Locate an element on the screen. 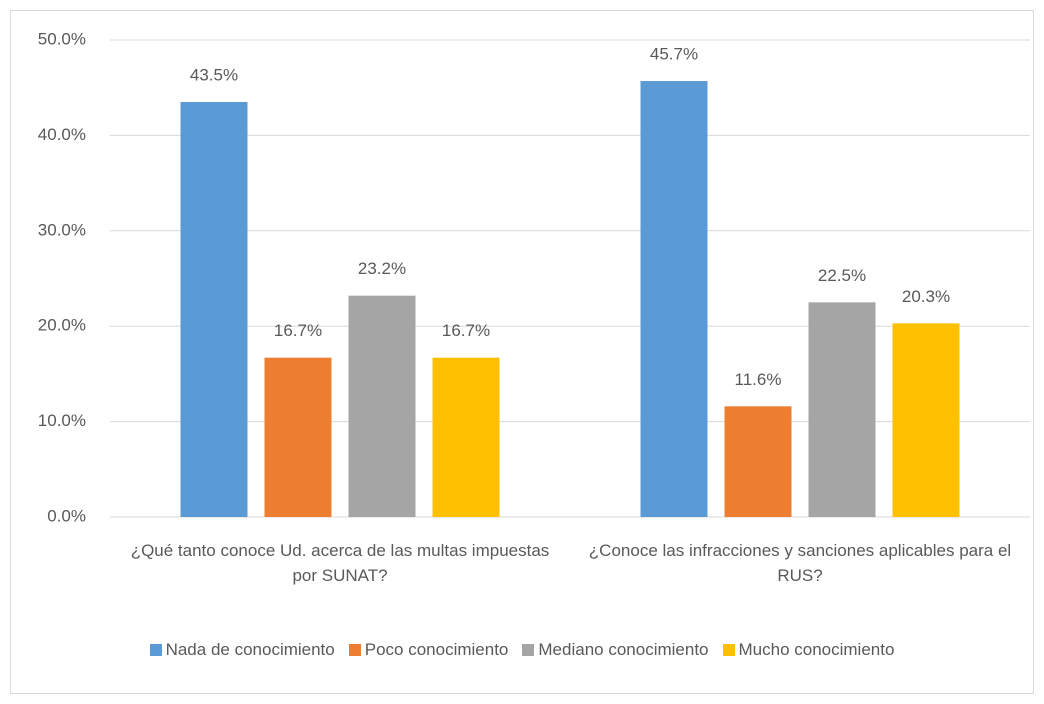 The image size is (1044, 704). legend-label: Mucho conocimiento is located at coordinates (816, 649).